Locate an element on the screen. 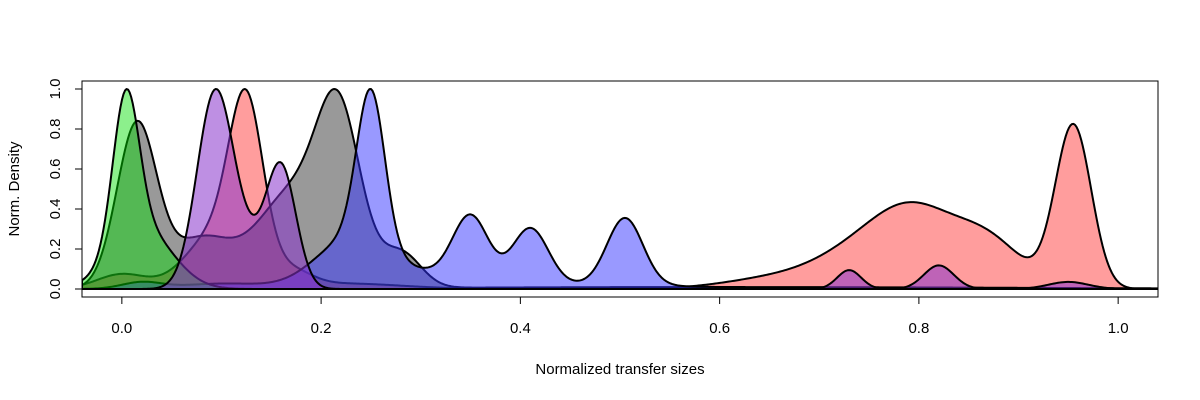  x-tick-label: 0.4 is located at coordinates (520, 328).